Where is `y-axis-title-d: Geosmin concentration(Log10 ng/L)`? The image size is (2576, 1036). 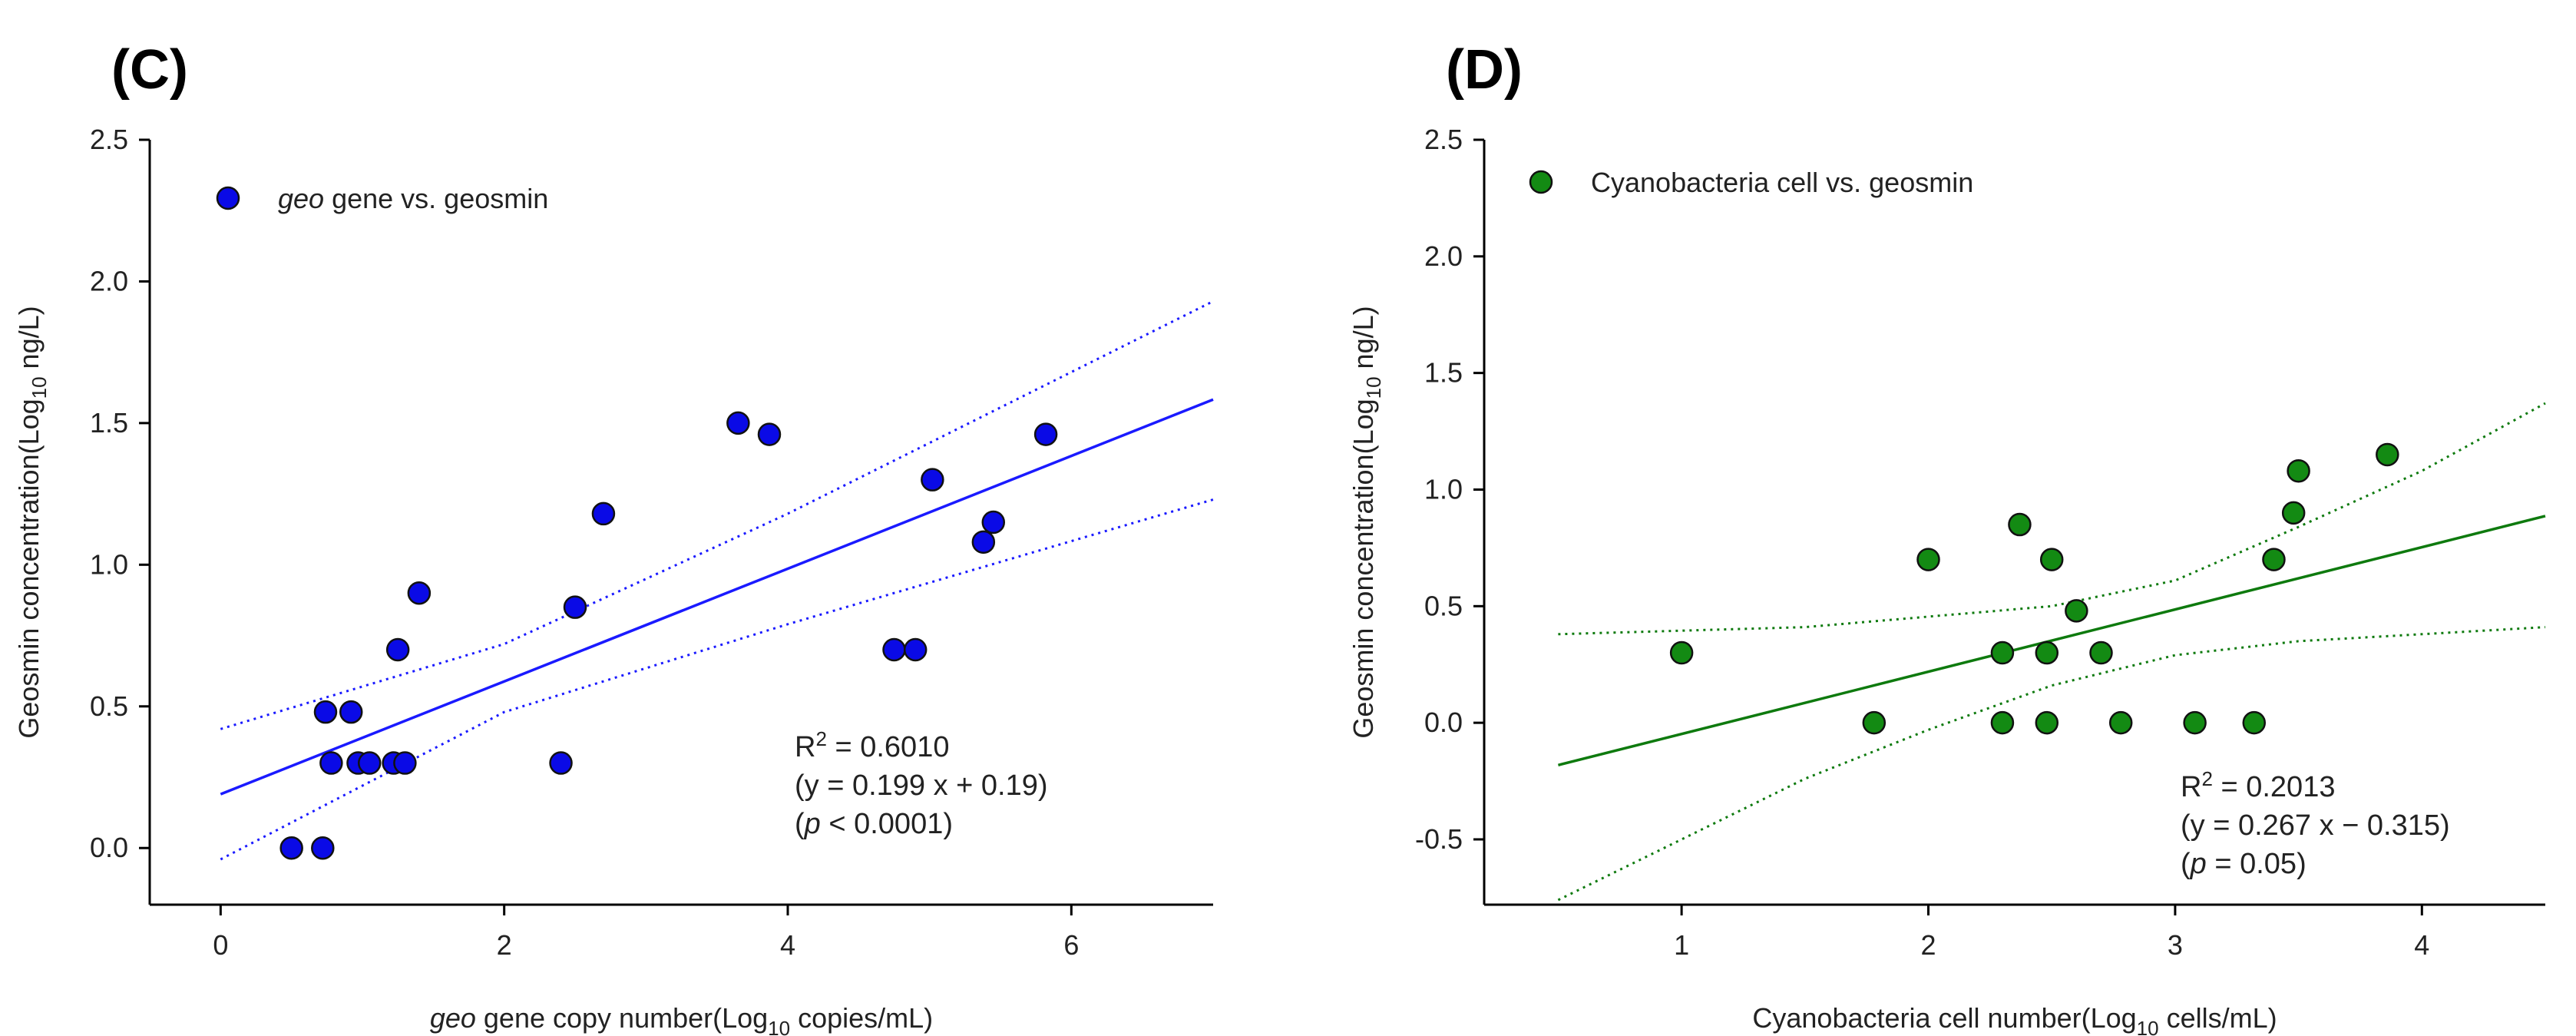
y-axis-title-d: Geosmin concentration(Log10 ng/L) is located at coordinates (1366, 522).